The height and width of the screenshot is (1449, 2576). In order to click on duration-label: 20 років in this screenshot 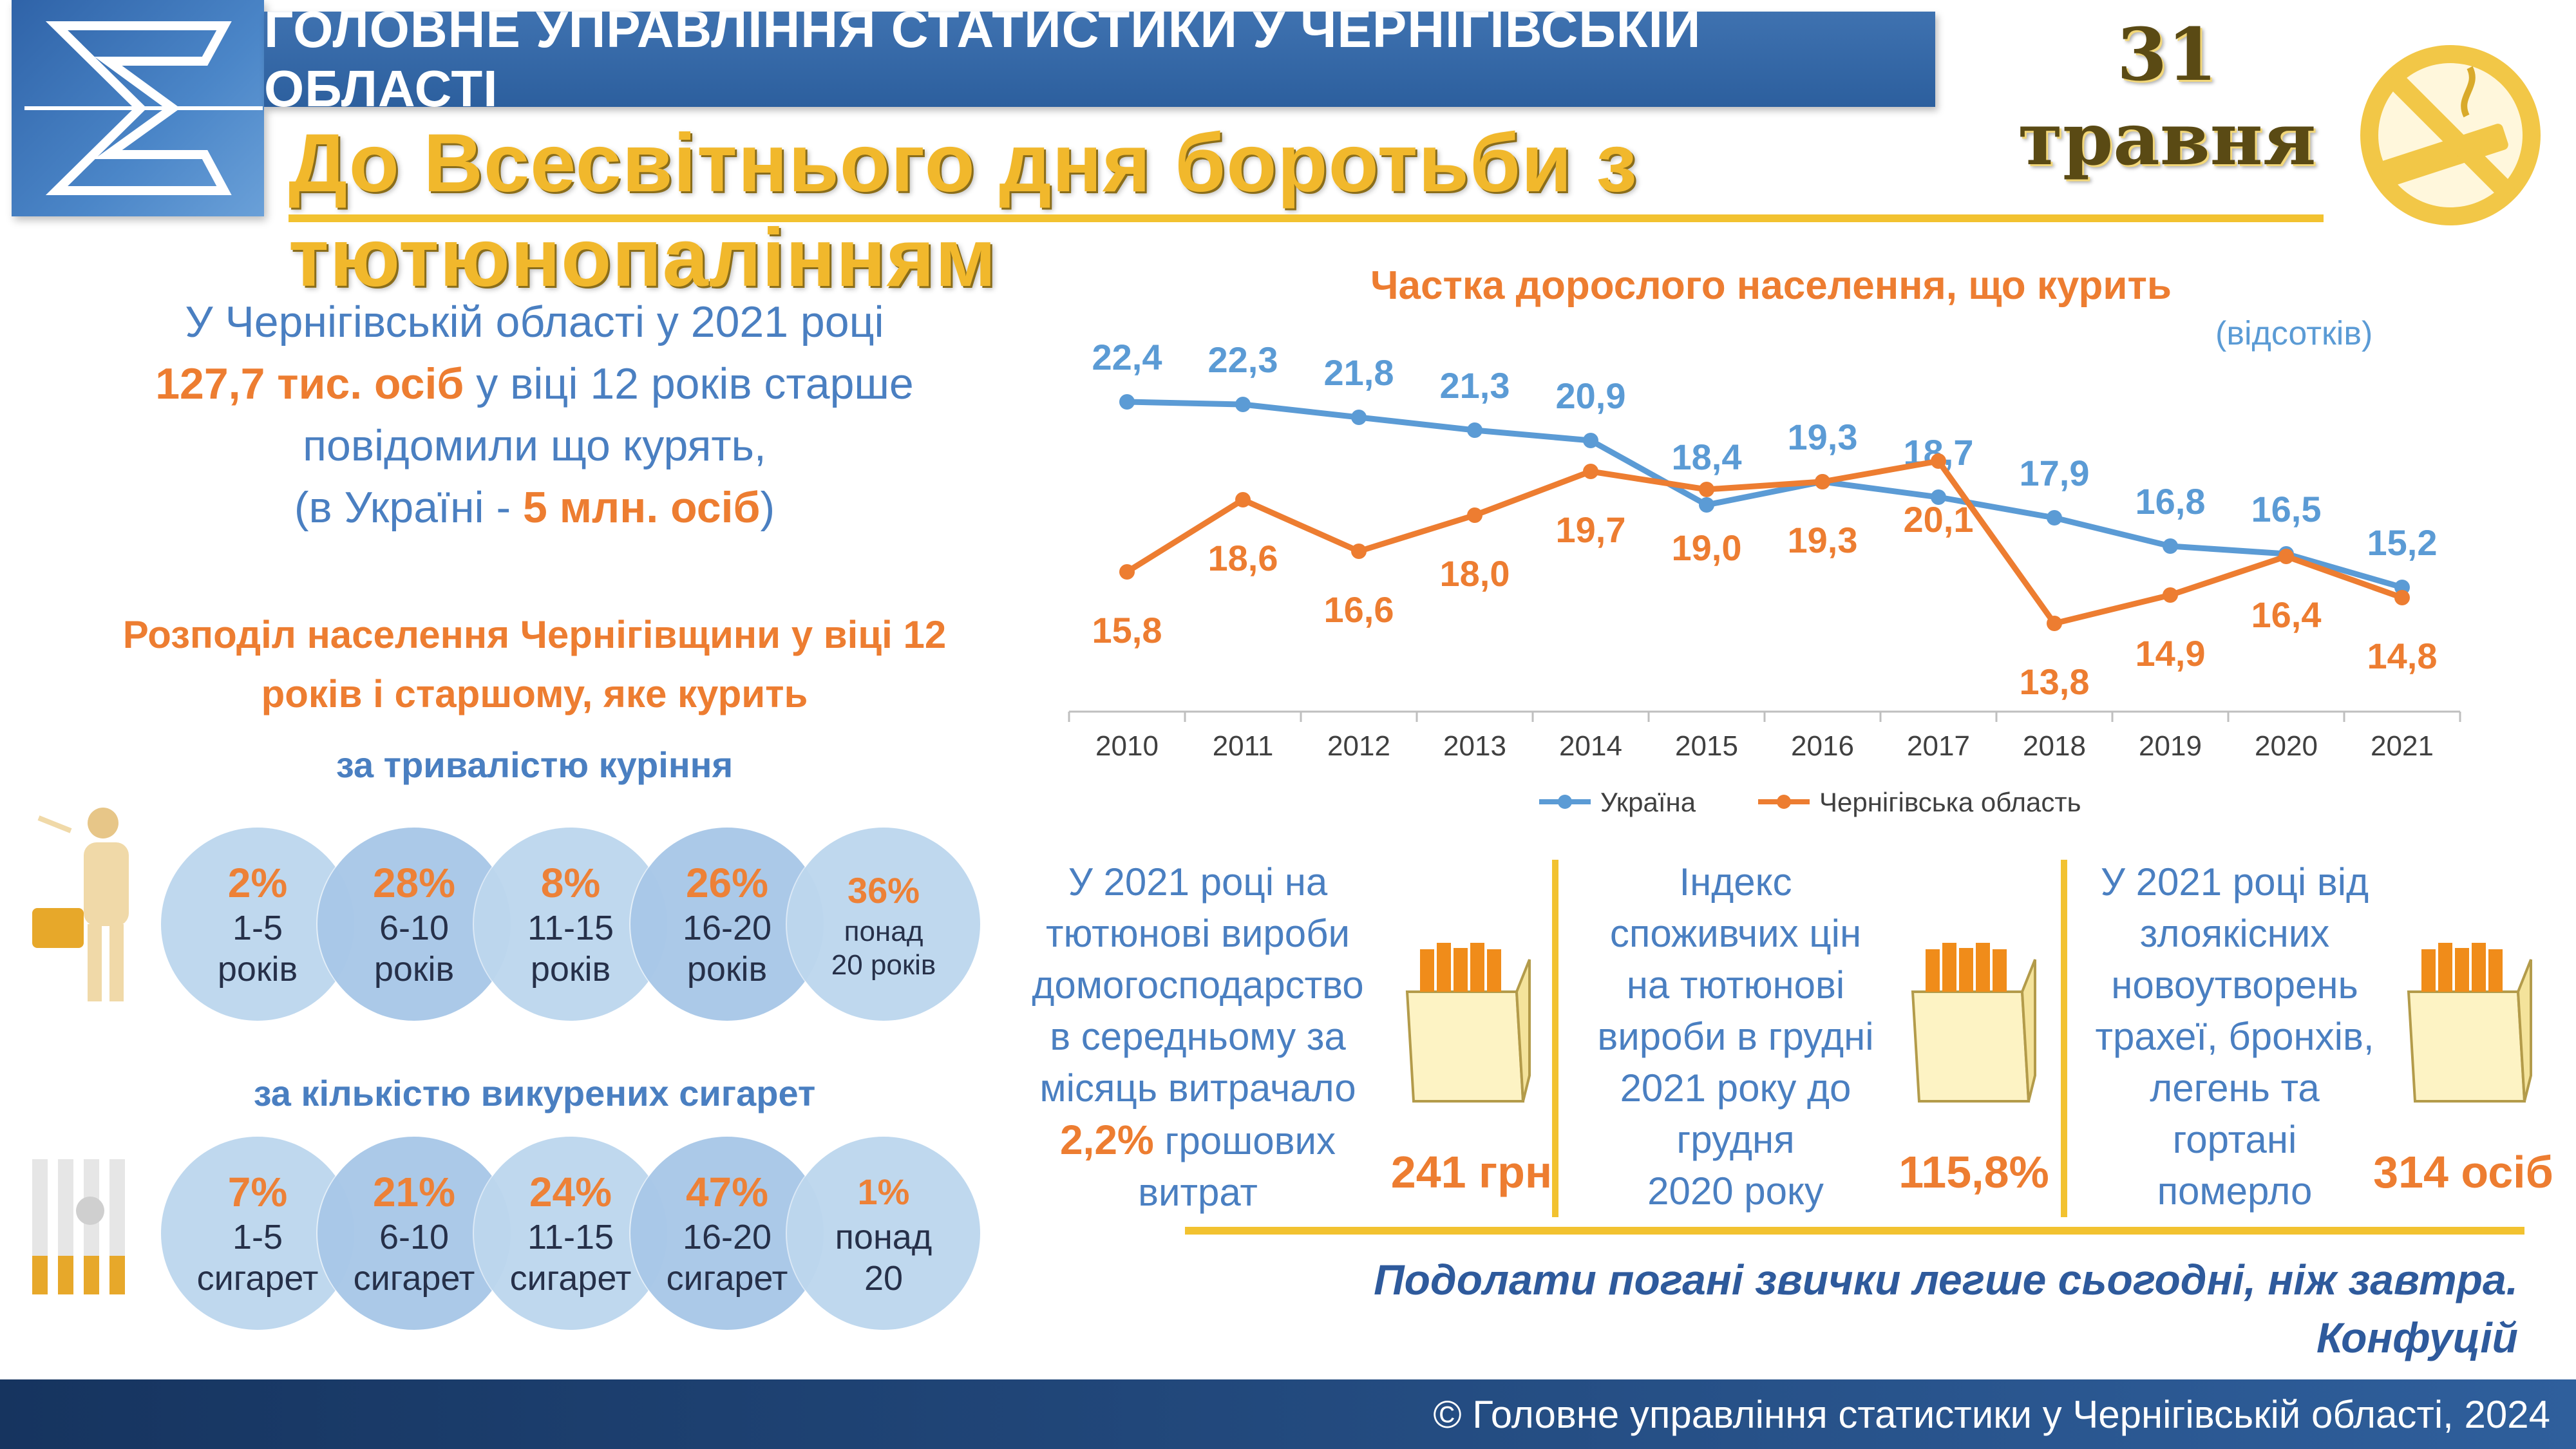, I will do `click(883, 965)`.